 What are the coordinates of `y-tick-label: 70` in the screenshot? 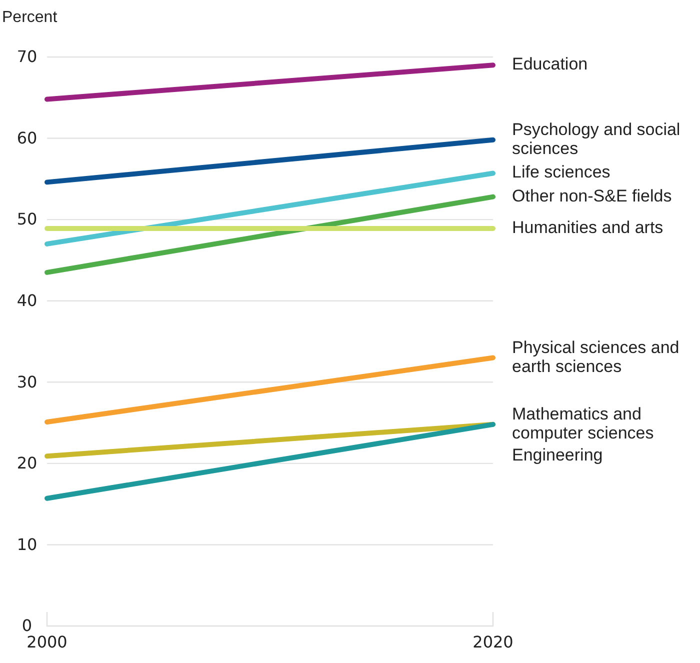 It's located at (27, 56).